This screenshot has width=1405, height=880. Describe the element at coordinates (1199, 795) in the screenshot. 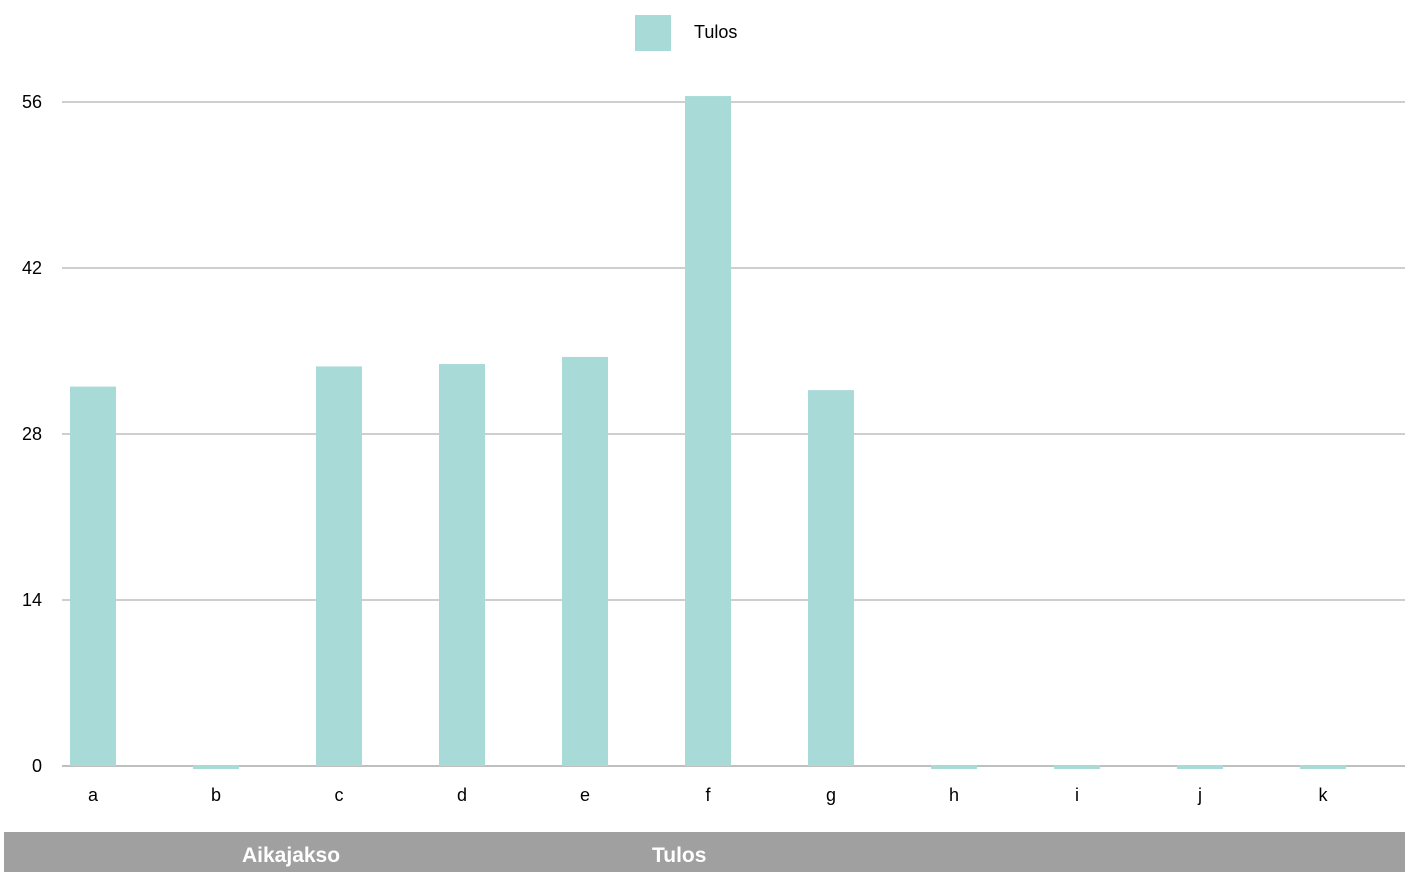

I see `x-tick-label: j` at that location.